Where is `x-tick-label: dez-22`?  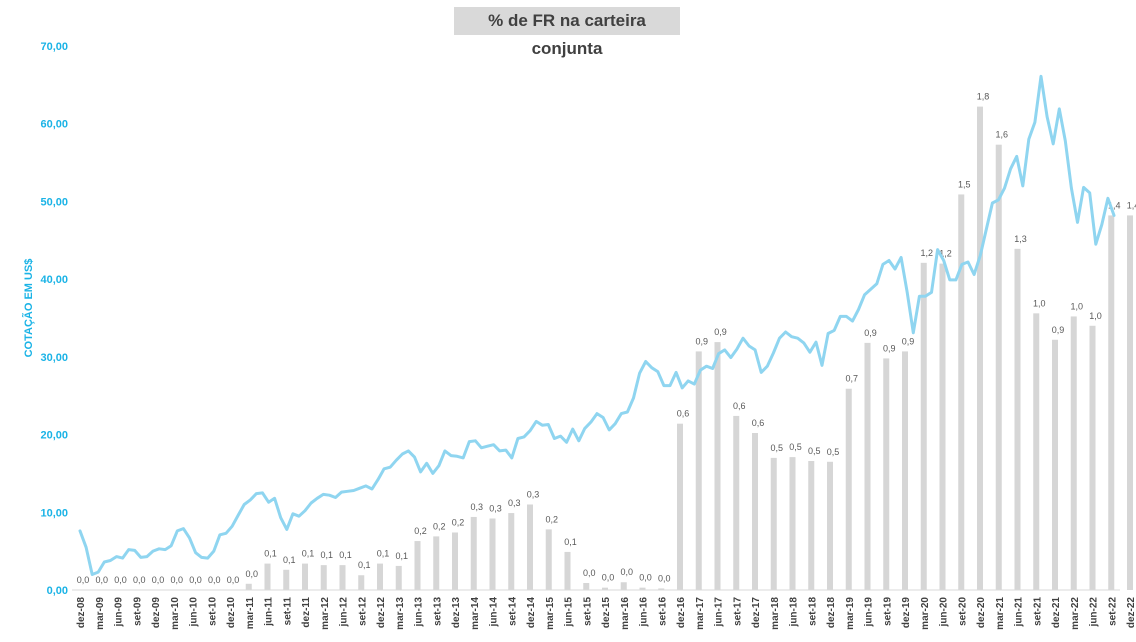 x-tick-label: dez-22 is located at coordinates (1131, 613).